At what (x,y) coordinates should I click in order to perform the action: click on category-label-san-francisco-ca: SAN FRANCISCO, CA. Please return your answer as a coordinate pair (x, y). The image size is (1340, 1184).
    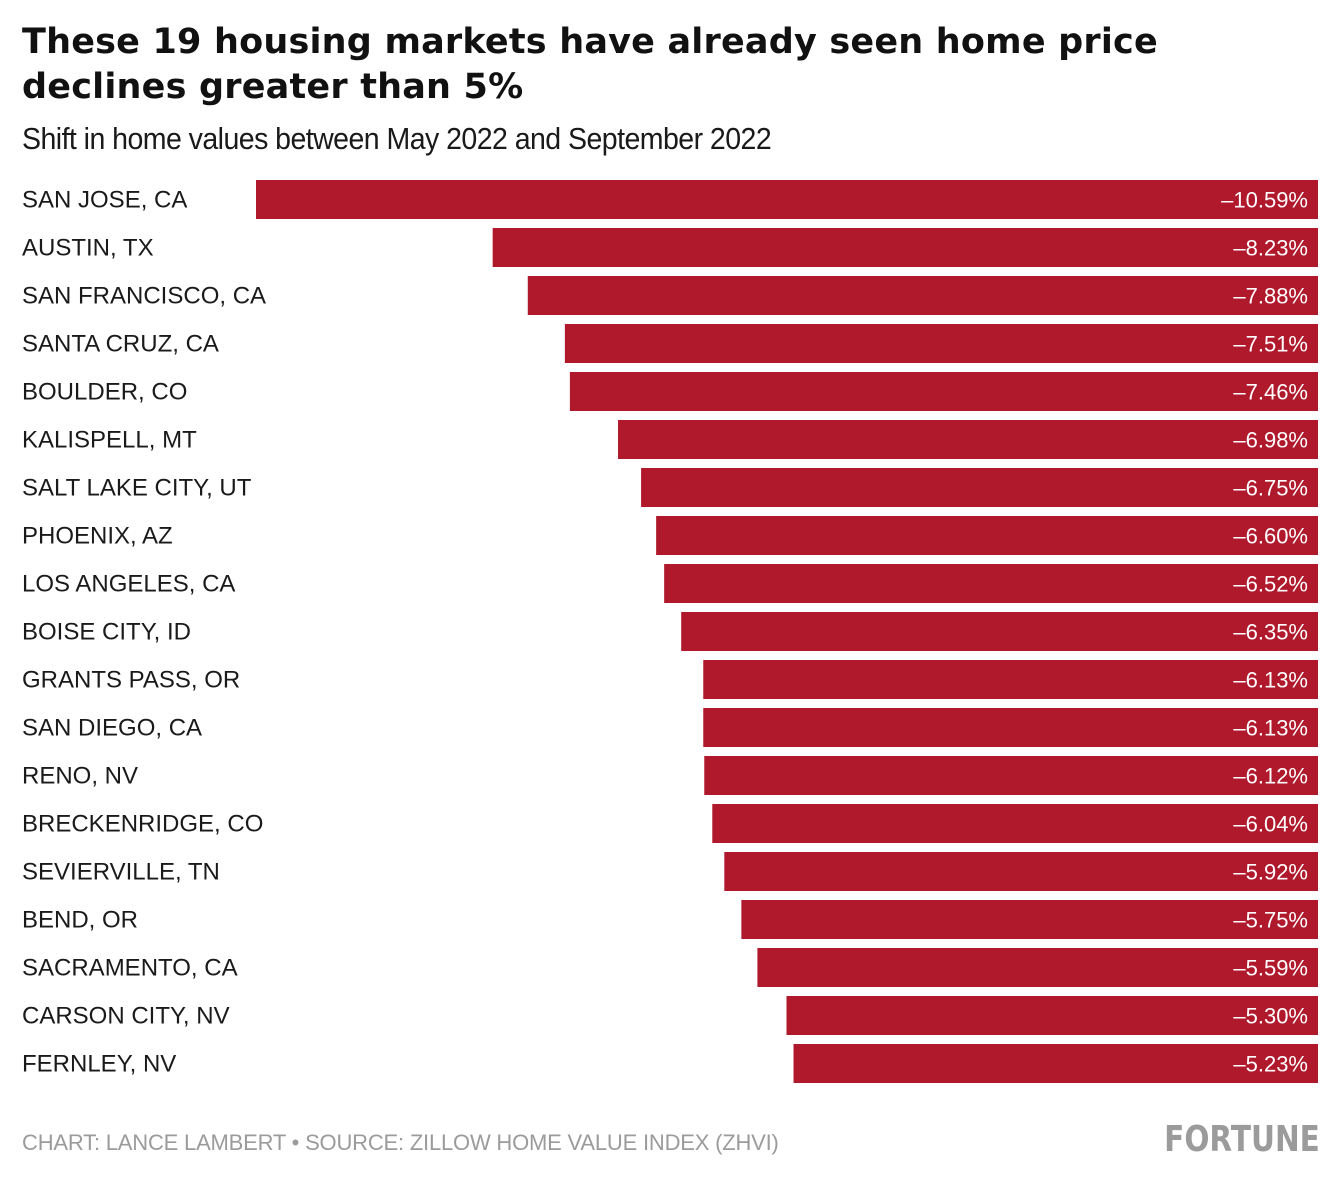
    Looking at the image, I should click on (144, 296).